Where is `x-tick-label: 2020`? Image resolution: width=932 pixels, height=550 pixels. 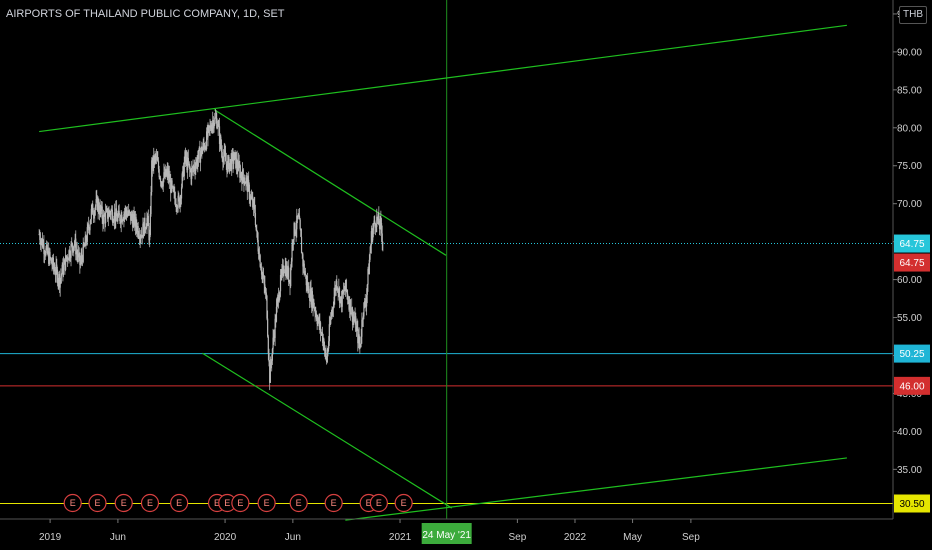 x-tick-label: 2020 is located at coordinates (225, 537).